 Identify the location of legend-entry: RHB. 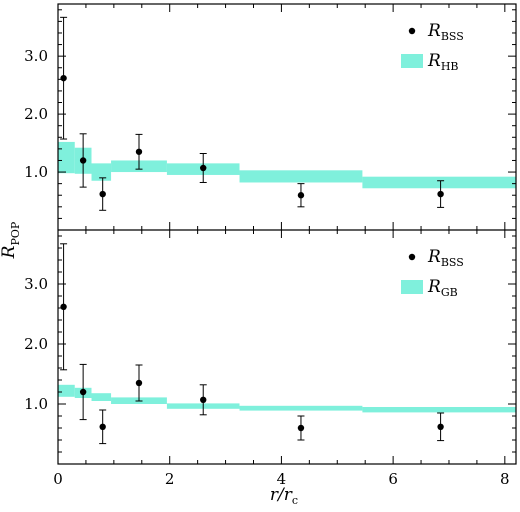
(430, 62).